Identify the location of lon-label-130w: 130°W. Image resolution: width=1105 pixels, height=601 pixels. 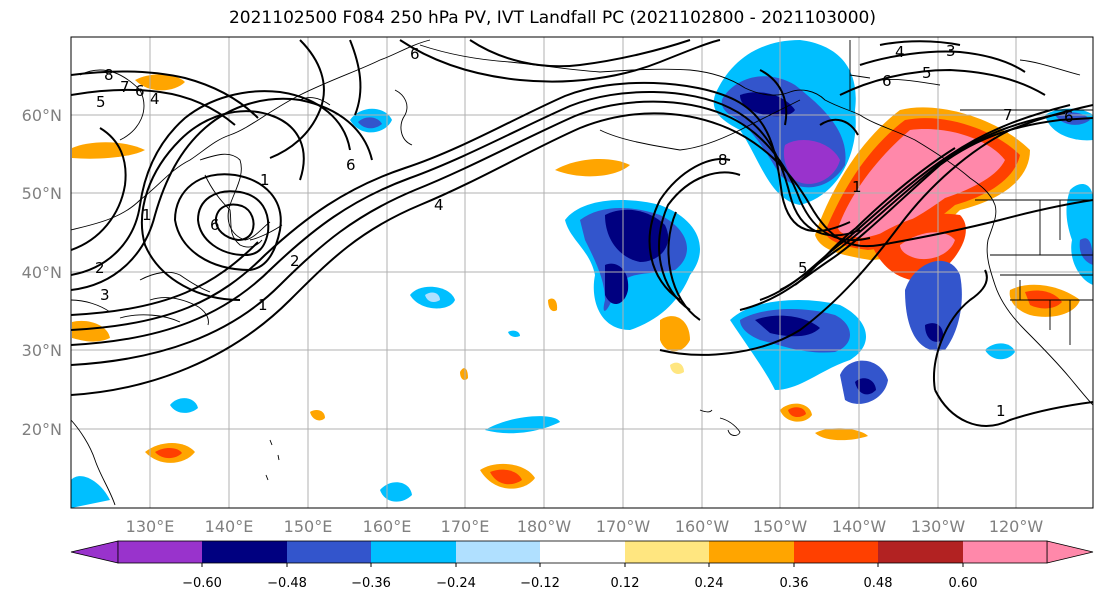
(938, 526).